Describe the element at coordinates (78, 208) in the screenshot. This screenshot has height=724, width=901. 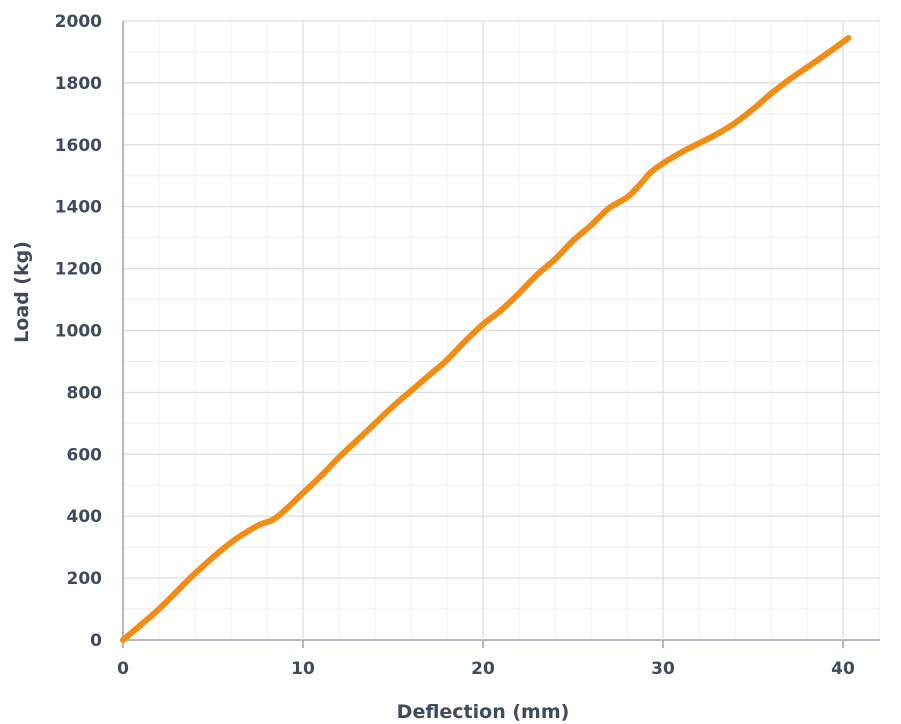
I see `y-tick-label: 1400` at that location.